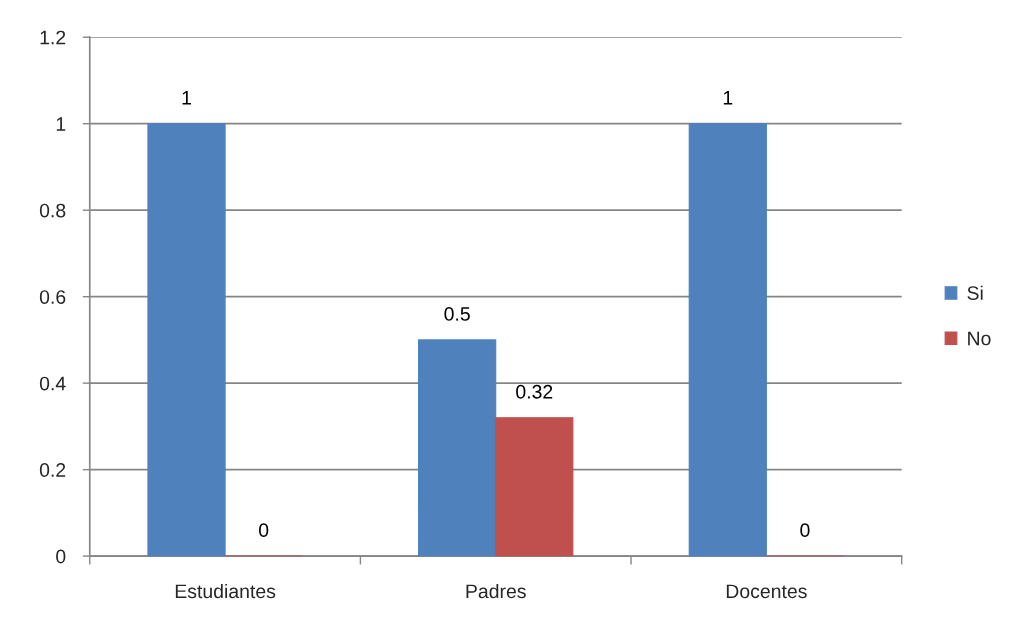 The width and height of the screenshot is (1020, 620). Describe the element at coordinates (61, 124) in the screenshot. I see `y-tick-label: 1` at that location.